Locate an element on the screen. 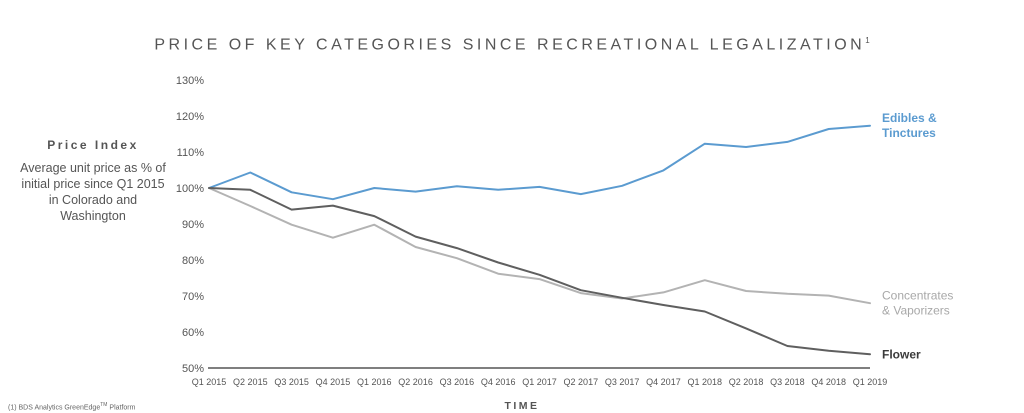  series-line-edibles-tinctures is located at coordinates (539, 162).